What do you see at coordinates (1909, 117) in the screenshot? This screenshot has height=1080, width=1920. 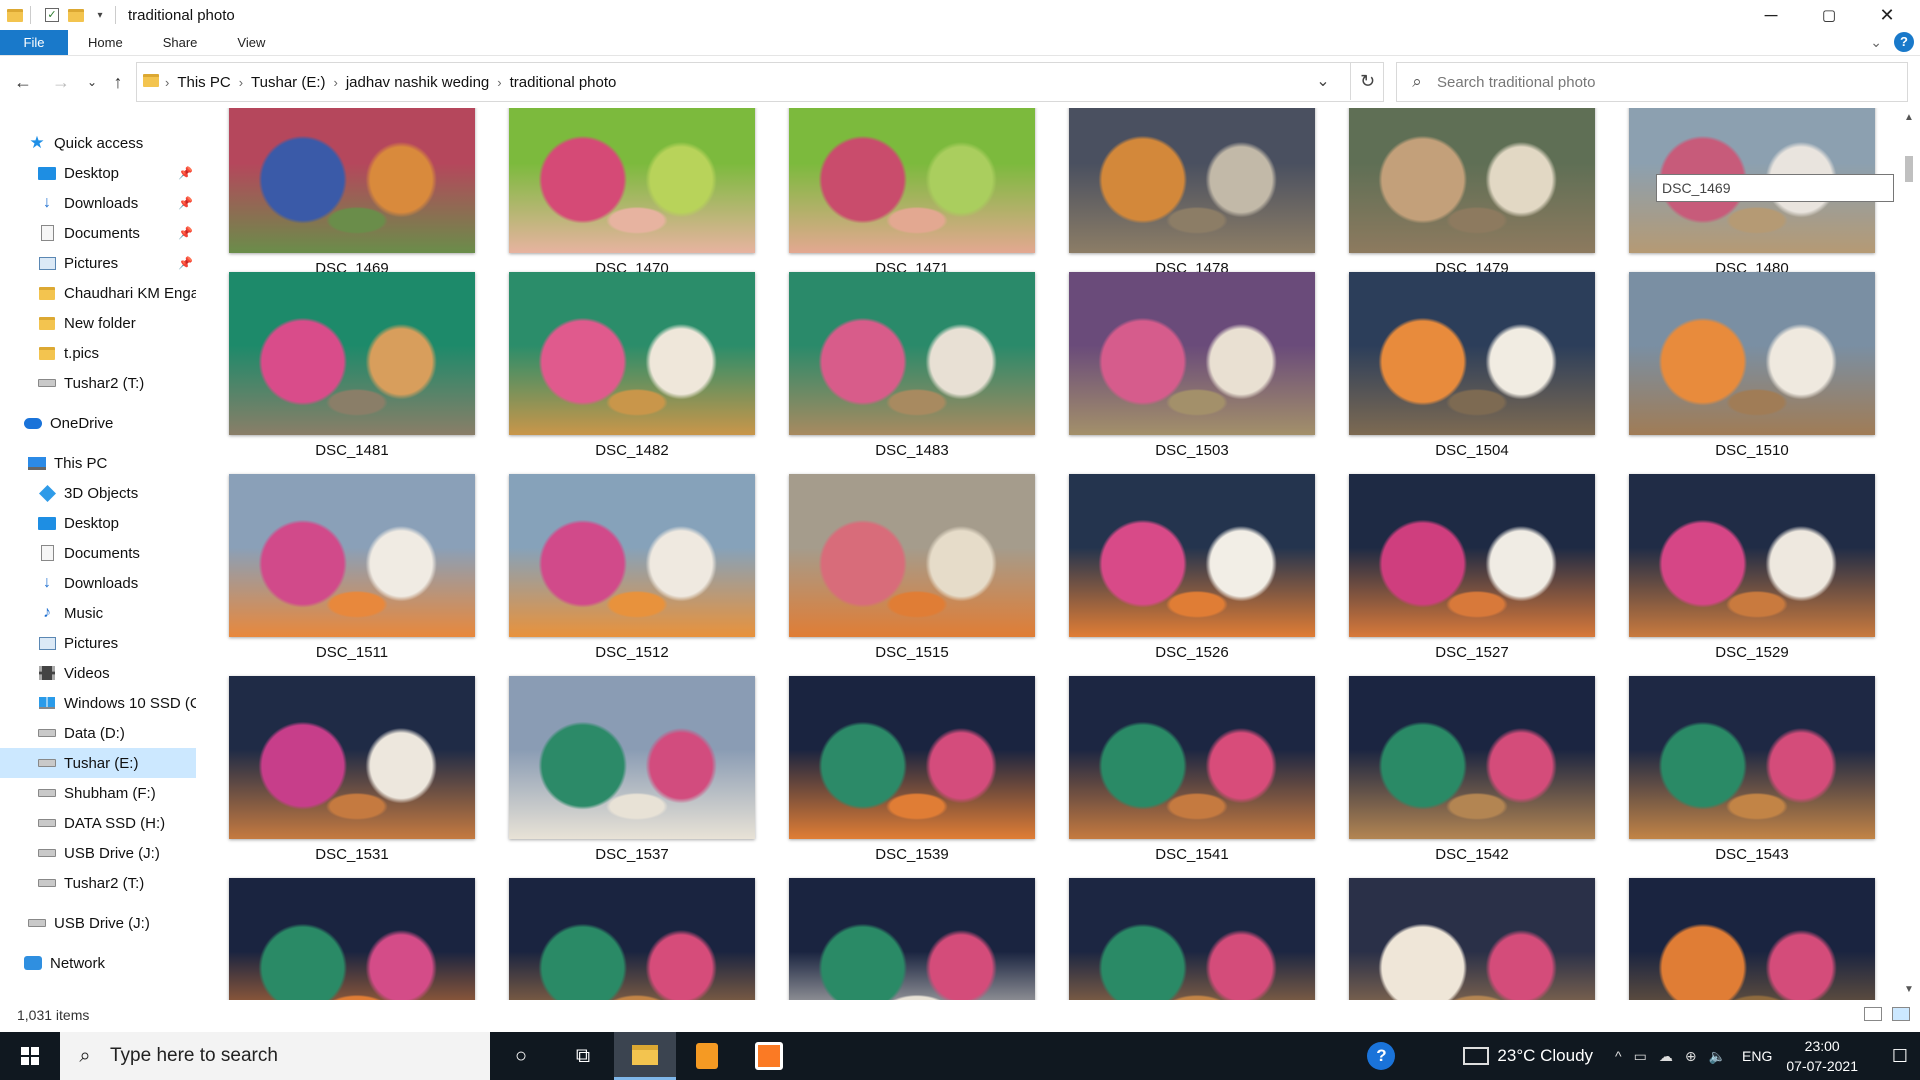 I see `scroll-up-icon: ▲` at bounding box center [1909, 117].